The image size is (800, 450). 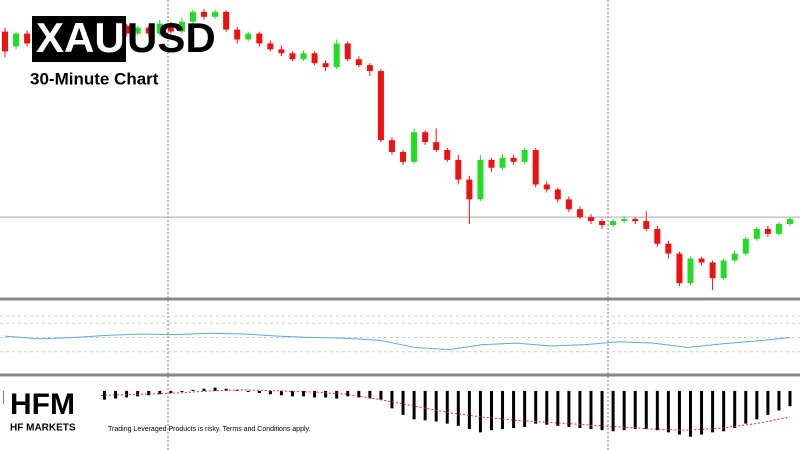 I want to click on logo-background, so click(x=52, y=410).